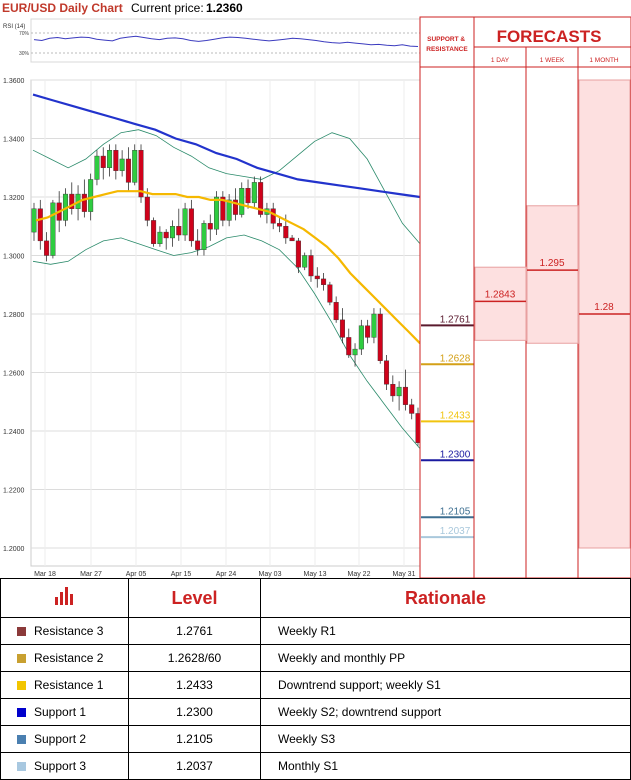  I want to click on table-row: Support 3 1.2037 Monthly S1, so click(315, 766).